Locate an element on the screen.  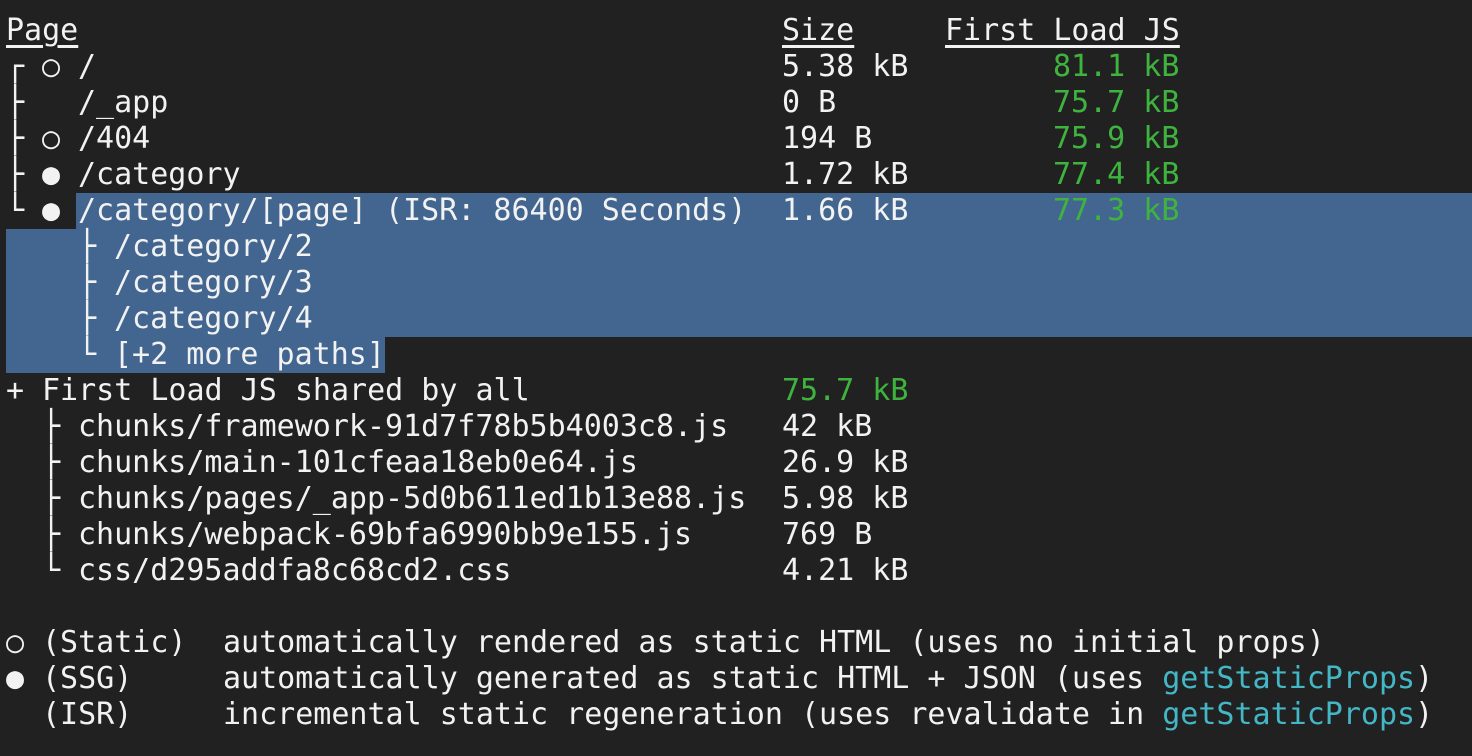
static-legend-icon: ○ is located at coordinates (15, 642).